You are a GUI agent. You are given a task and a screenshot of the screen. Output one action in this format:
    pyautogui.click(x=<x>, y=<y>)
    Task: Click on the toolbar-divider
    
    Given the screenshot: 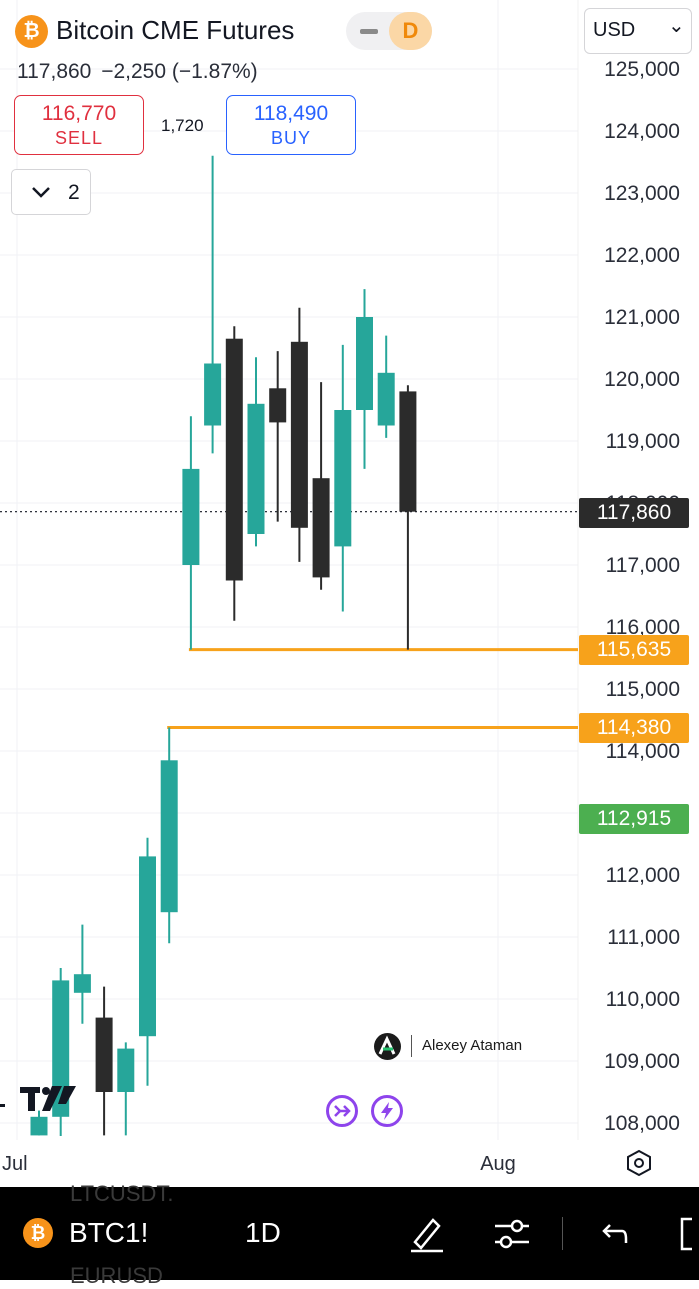 What is the action you would take?
    pyautogui.click(x=562, y=1233)
    